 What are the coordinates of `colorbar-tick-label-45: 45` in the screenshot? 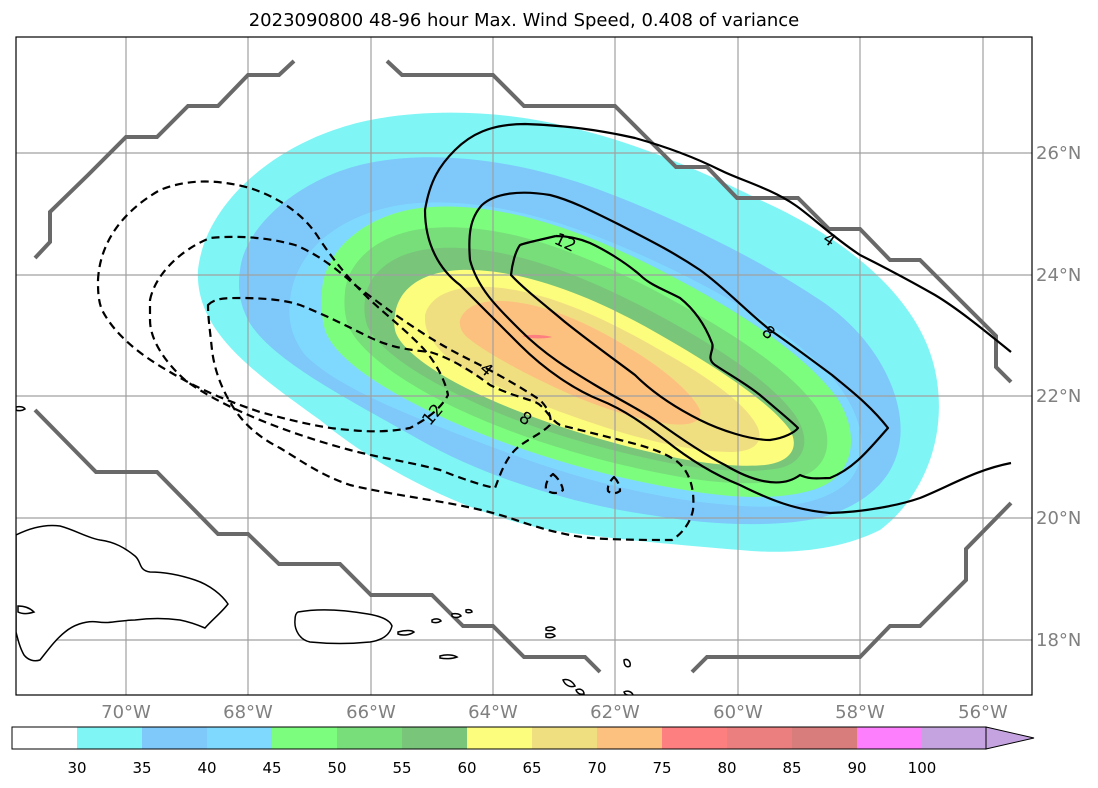 It's located at (271, 768).